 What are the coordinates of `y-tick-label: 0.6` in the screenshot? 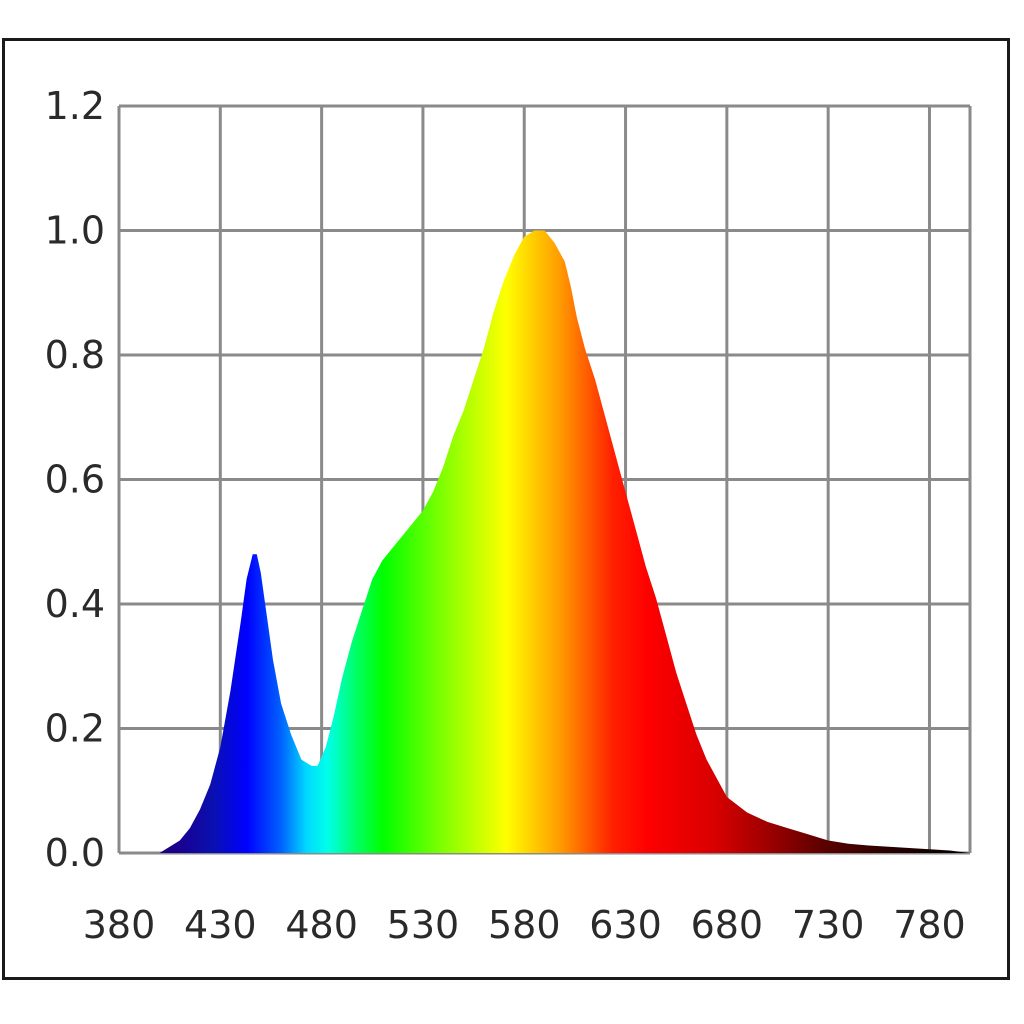 It's located at (75, 480).